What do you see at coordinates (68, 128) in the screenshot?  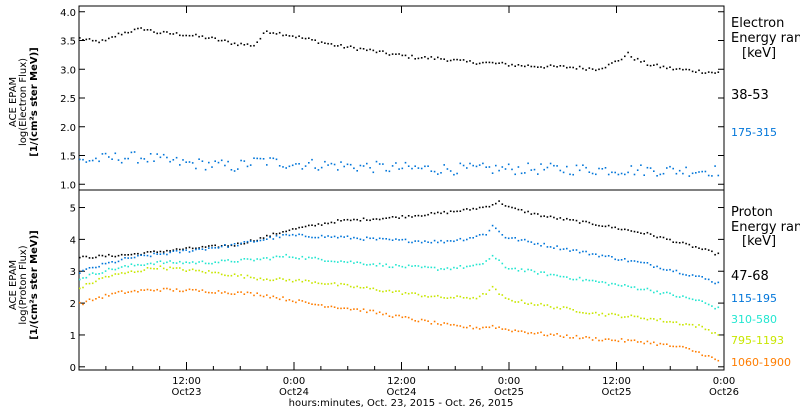 I see `electron-y-tick-label: 2.0` at bounding box center [68, 128].